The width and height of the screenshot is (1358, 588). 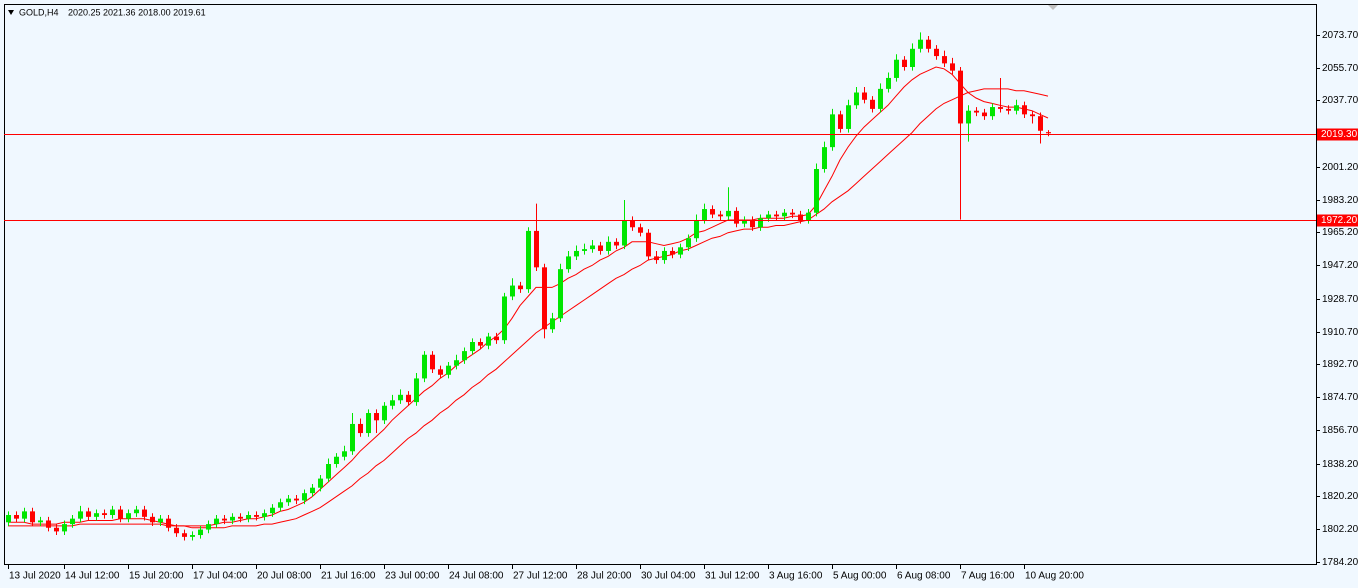 What do you see at coordinates (92, 576) in the screenshot?
I see `x-tick-label: 14 Jul 12:00` at bounding box center [92, 576].